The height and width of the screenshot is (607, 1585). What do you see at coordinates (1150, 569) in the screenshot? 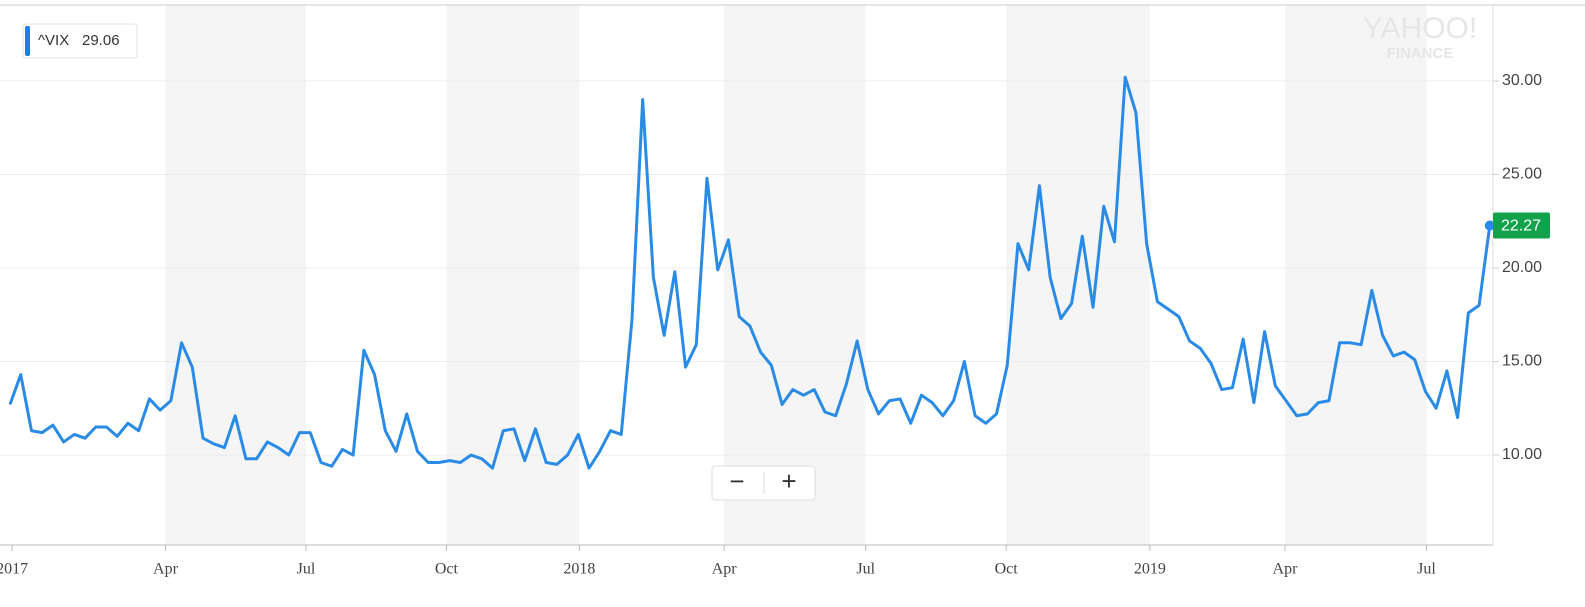
I see `x-tick-label: 2019` at bounding box center [1150, 569].